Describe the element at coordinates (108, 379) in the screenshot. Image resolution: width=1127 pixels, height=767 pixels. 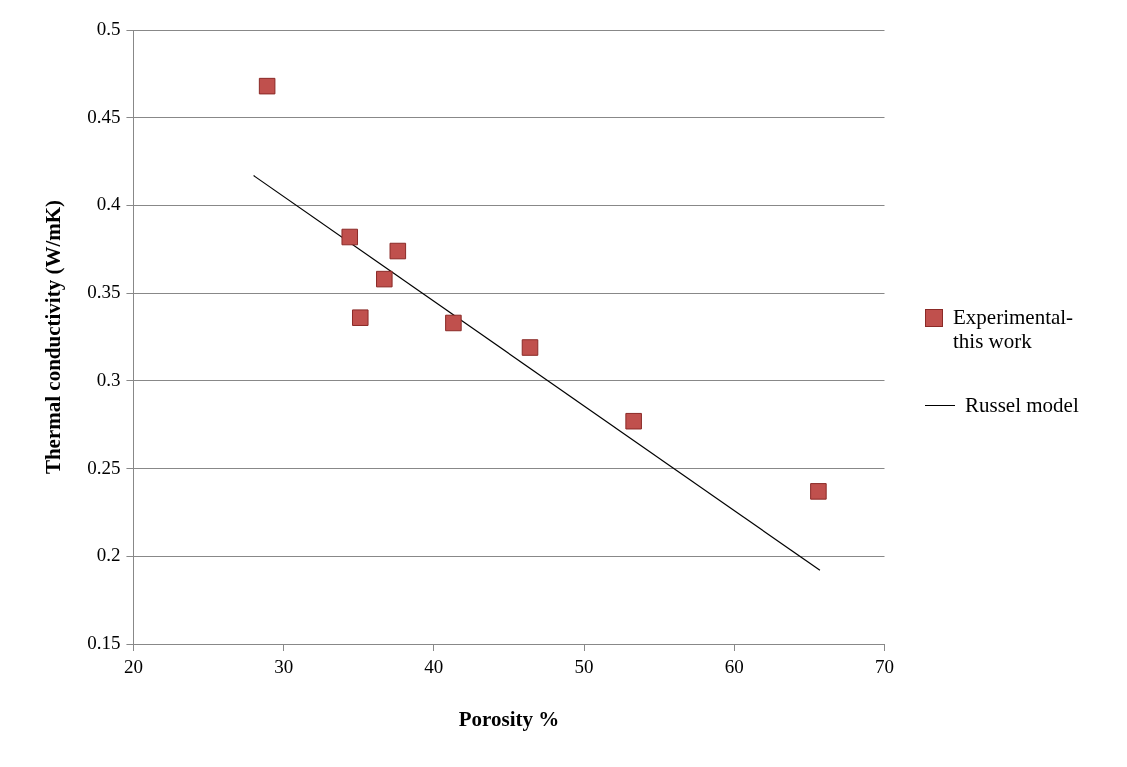
I see `y-tick-label: 0.3` at that location.